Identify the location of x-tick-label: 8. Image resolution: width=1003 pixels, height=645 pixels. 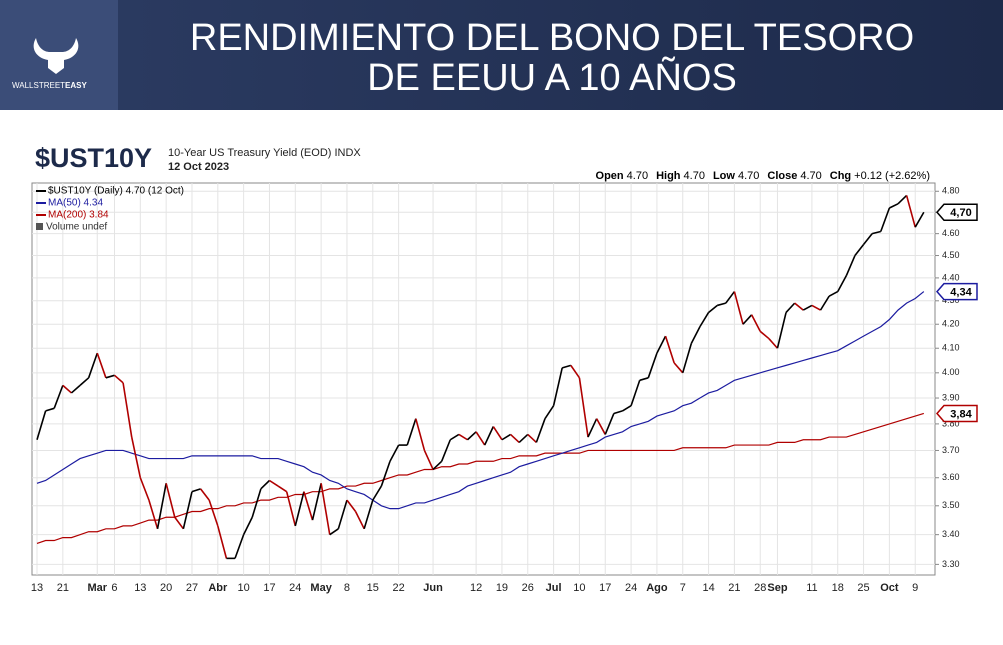
(347, 588).